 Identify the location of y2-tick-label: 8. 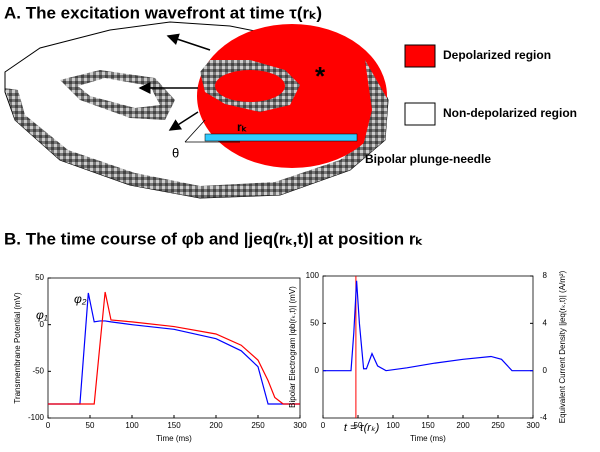
(545, 275).